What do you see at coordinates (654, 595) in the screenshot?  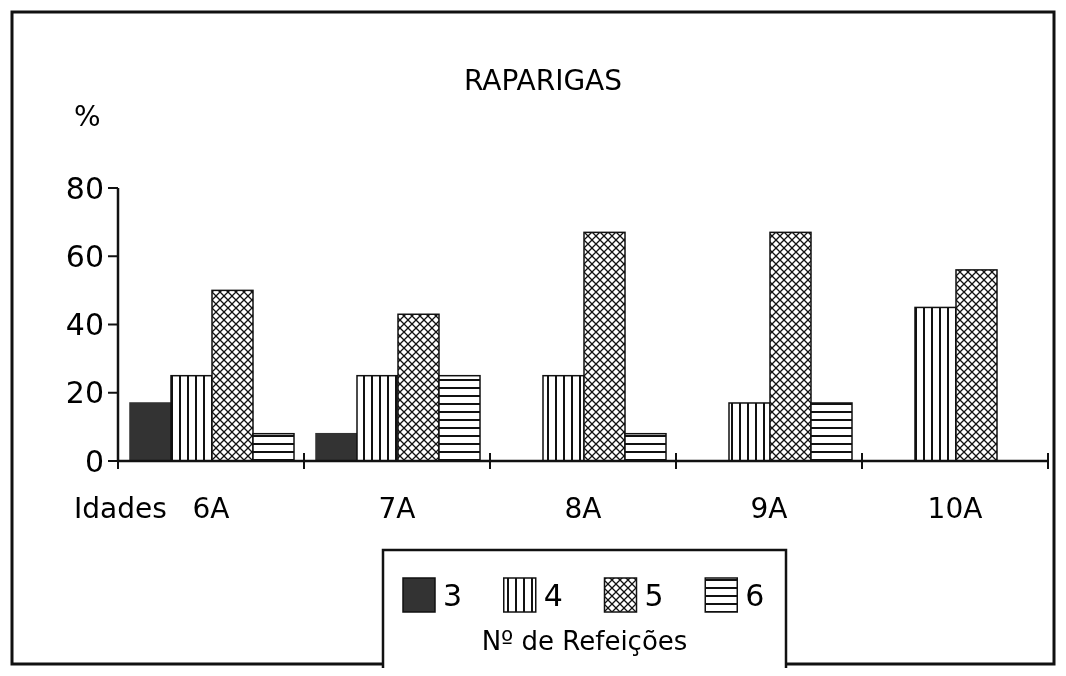 I see `legend-label: 5` at bounding box center [654, 595].